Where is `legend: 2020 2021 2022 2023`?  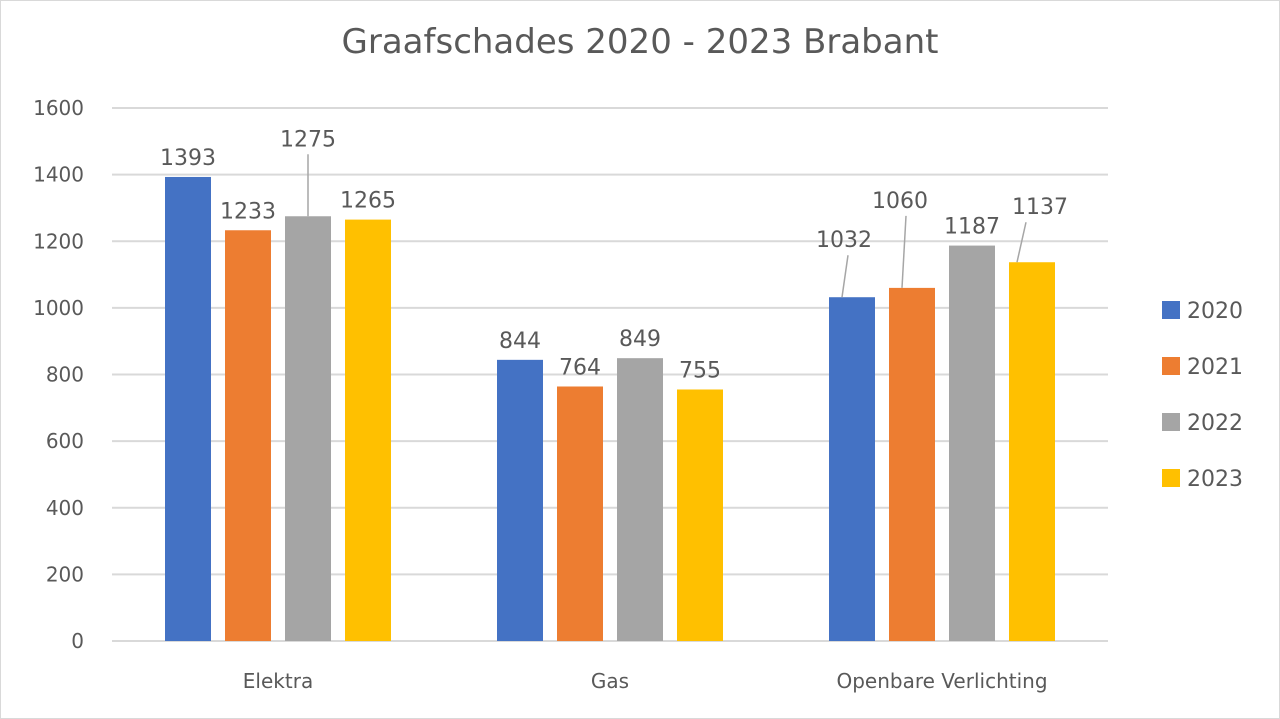 legend: 2020 2021 2022 2023 is located at coordinates (1202, 395).